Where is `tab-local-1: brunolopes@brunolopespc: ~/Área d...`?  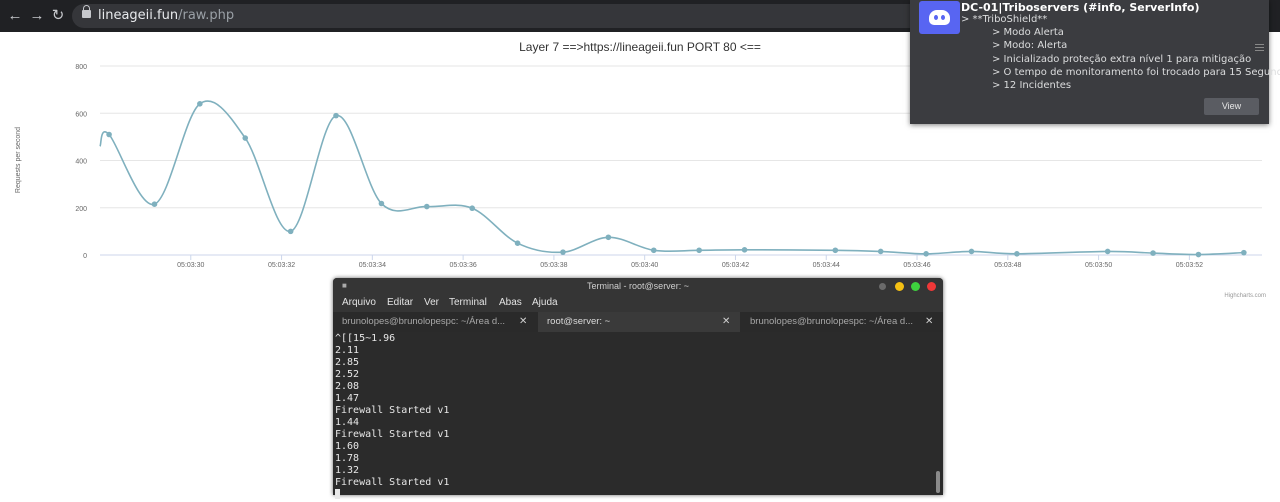 tab-local-1: brunolopes@brunolopespc: ~/Área d... is located at coordinates (434, 322).